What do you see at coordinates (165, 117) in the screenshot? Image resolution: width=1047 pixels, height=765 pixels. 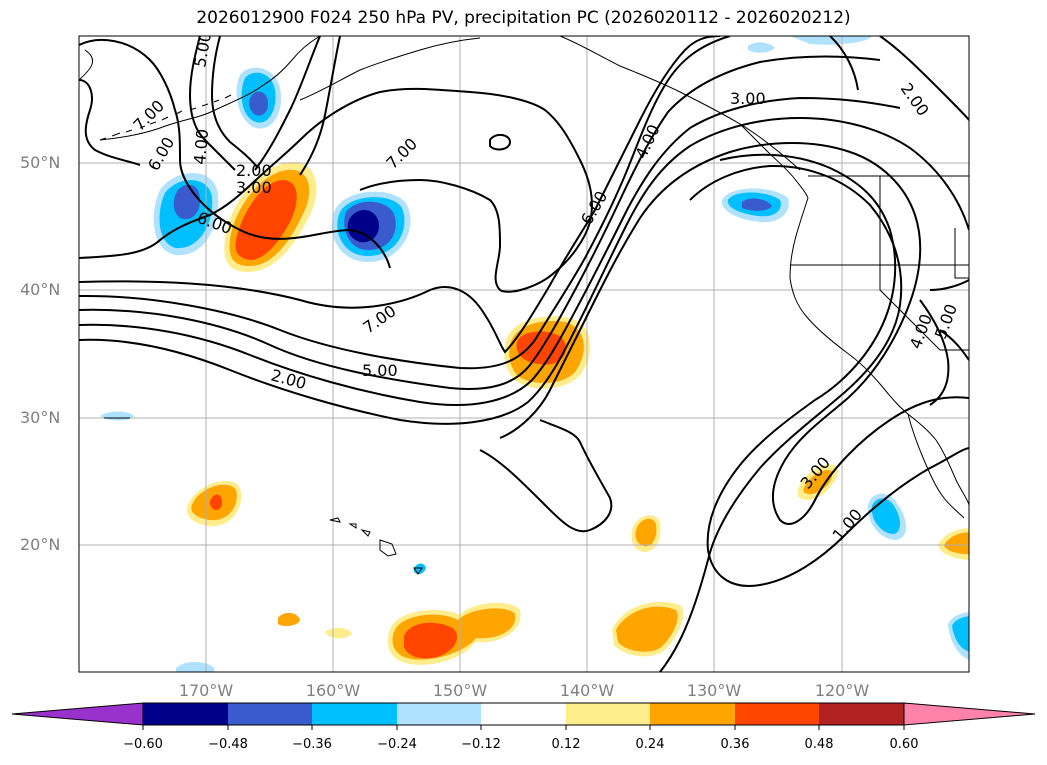 I see `aleutian-islands` at bounding box center [165, 117].